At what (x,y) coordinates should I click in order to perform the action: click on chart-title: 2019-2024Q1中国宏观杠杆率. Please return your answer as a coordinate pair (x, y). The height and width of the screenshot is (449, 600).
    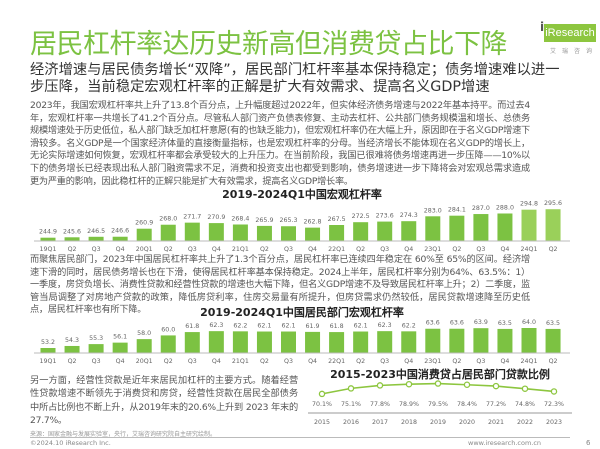
    Looking at the image, I should click on (302, 194).